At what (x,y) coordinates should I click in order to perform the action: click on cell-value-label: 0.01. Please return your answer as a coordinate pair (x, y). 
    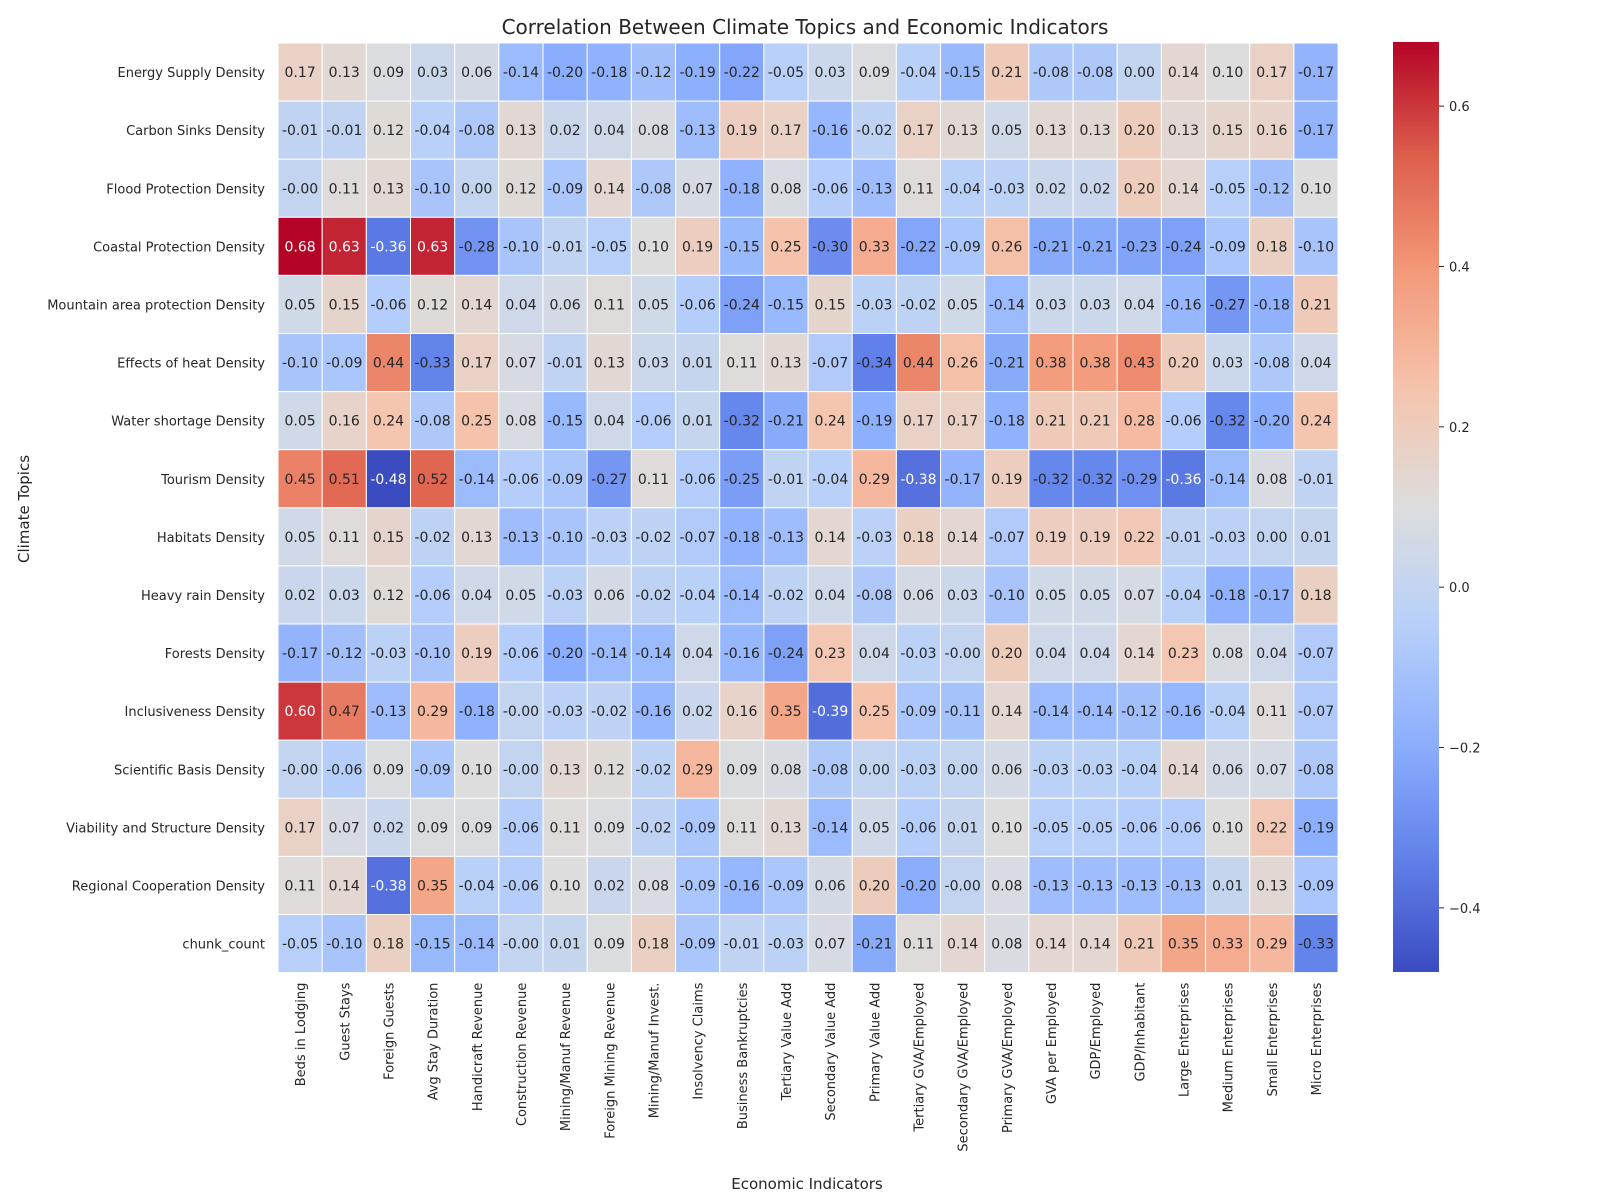
    Looking at the image, I should click on (962, 828).